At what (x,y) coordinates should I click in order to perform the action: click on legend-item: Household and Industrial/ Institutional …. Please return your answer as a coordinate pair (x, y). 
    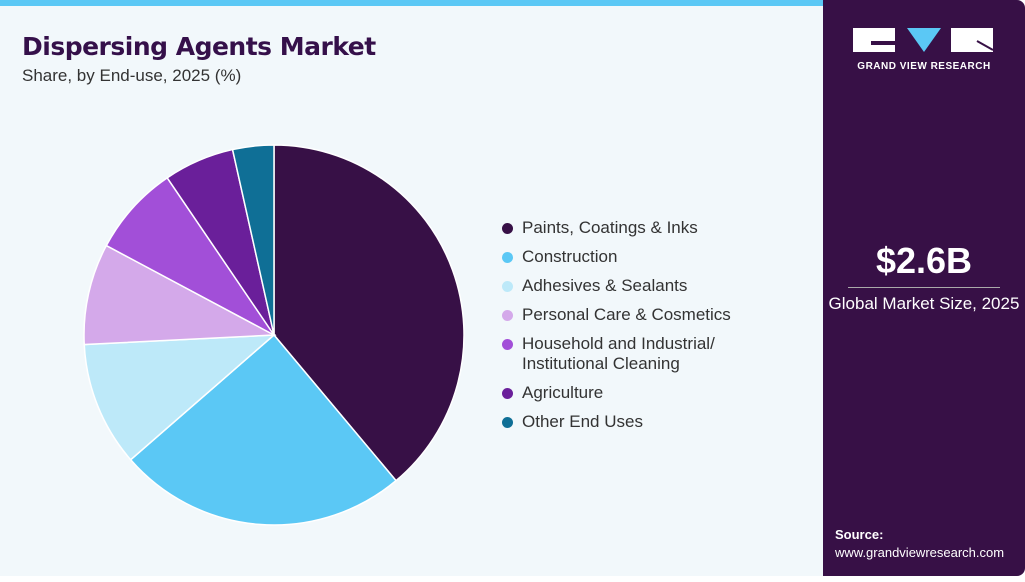
    Looking at the image, I should click on (622, 354).